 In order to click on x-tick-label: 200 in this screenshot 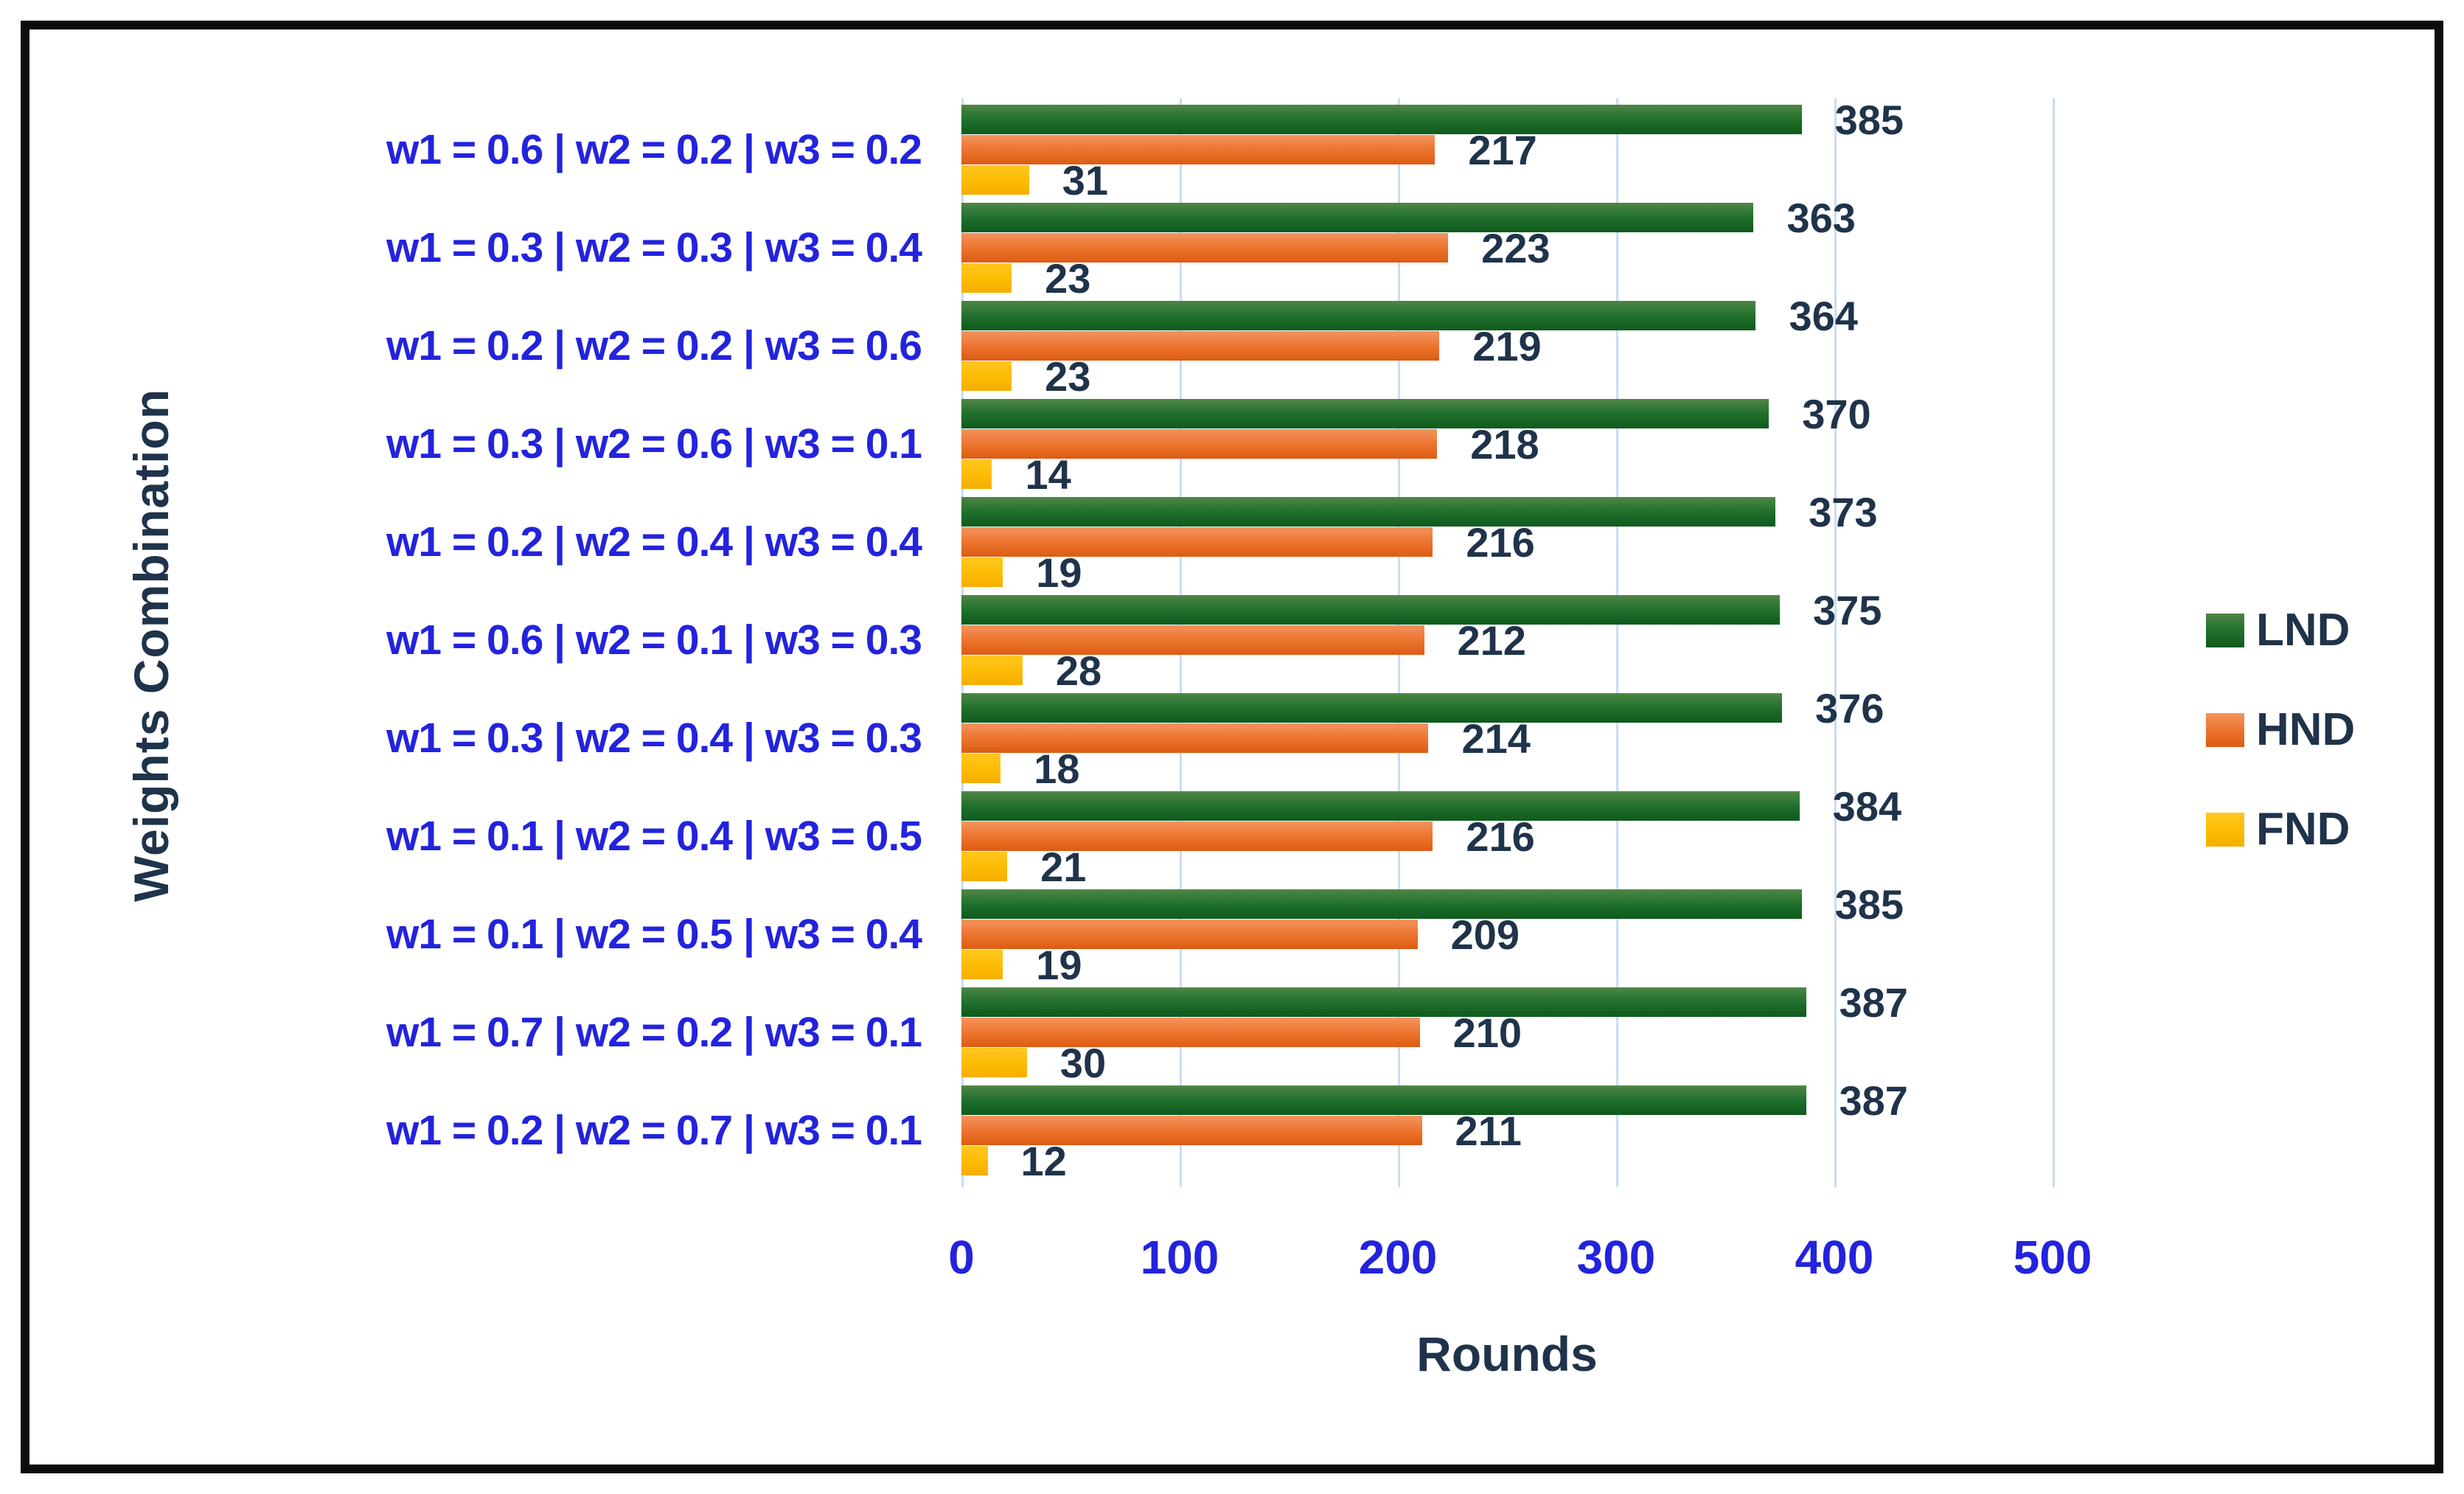, I will do `click(1398, 1257)`.